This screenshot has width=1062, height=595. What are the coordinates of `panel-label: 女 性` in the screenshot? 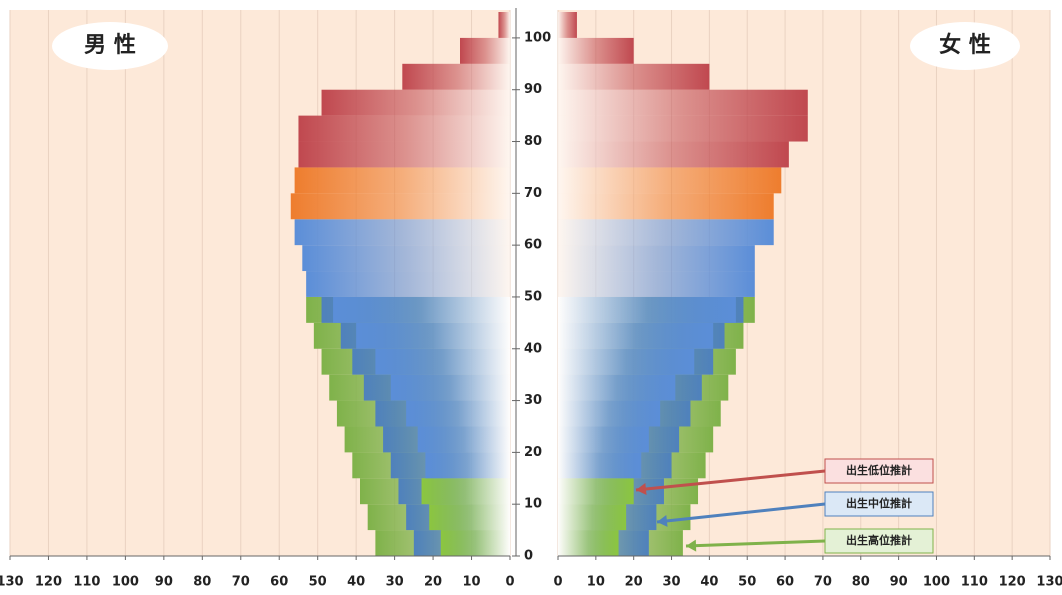 It's located at (965, 45).